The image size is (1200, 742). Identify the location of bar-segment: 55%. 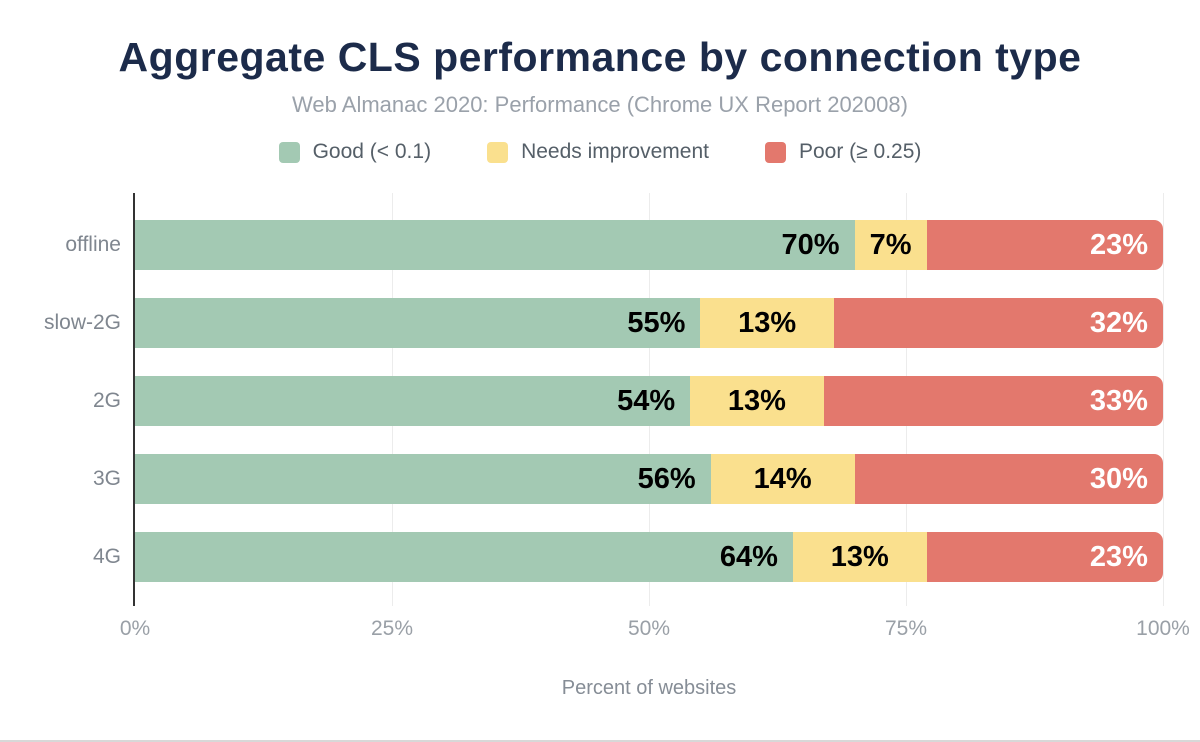
(418, 323).